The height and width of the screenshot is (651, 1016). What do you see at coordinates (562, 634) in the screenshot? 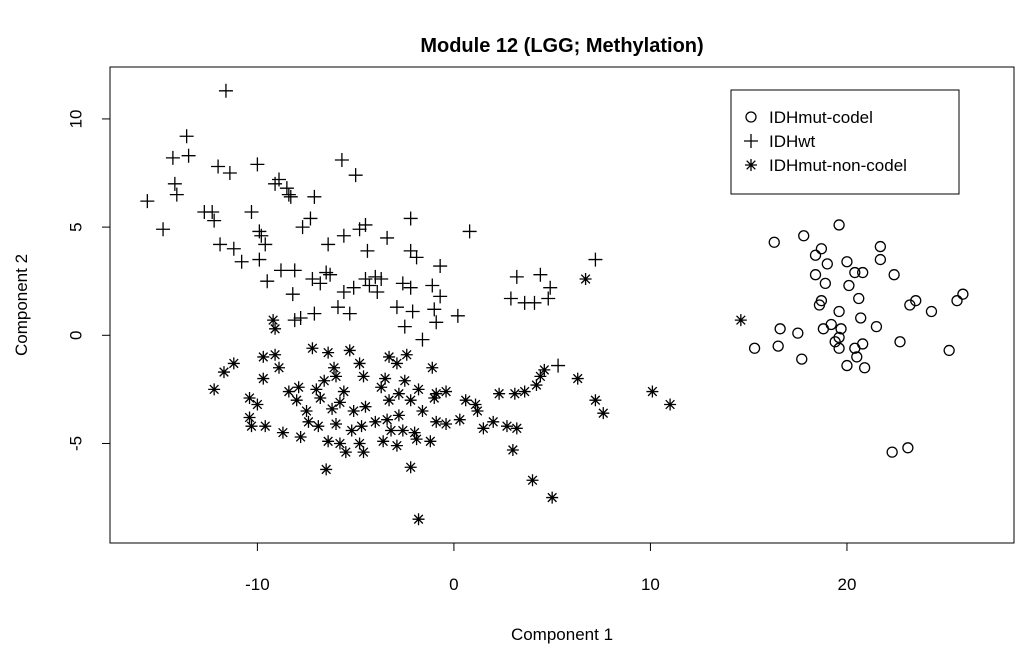
I see `x-axis-label: Component 1` at bounding box center [562, 634].